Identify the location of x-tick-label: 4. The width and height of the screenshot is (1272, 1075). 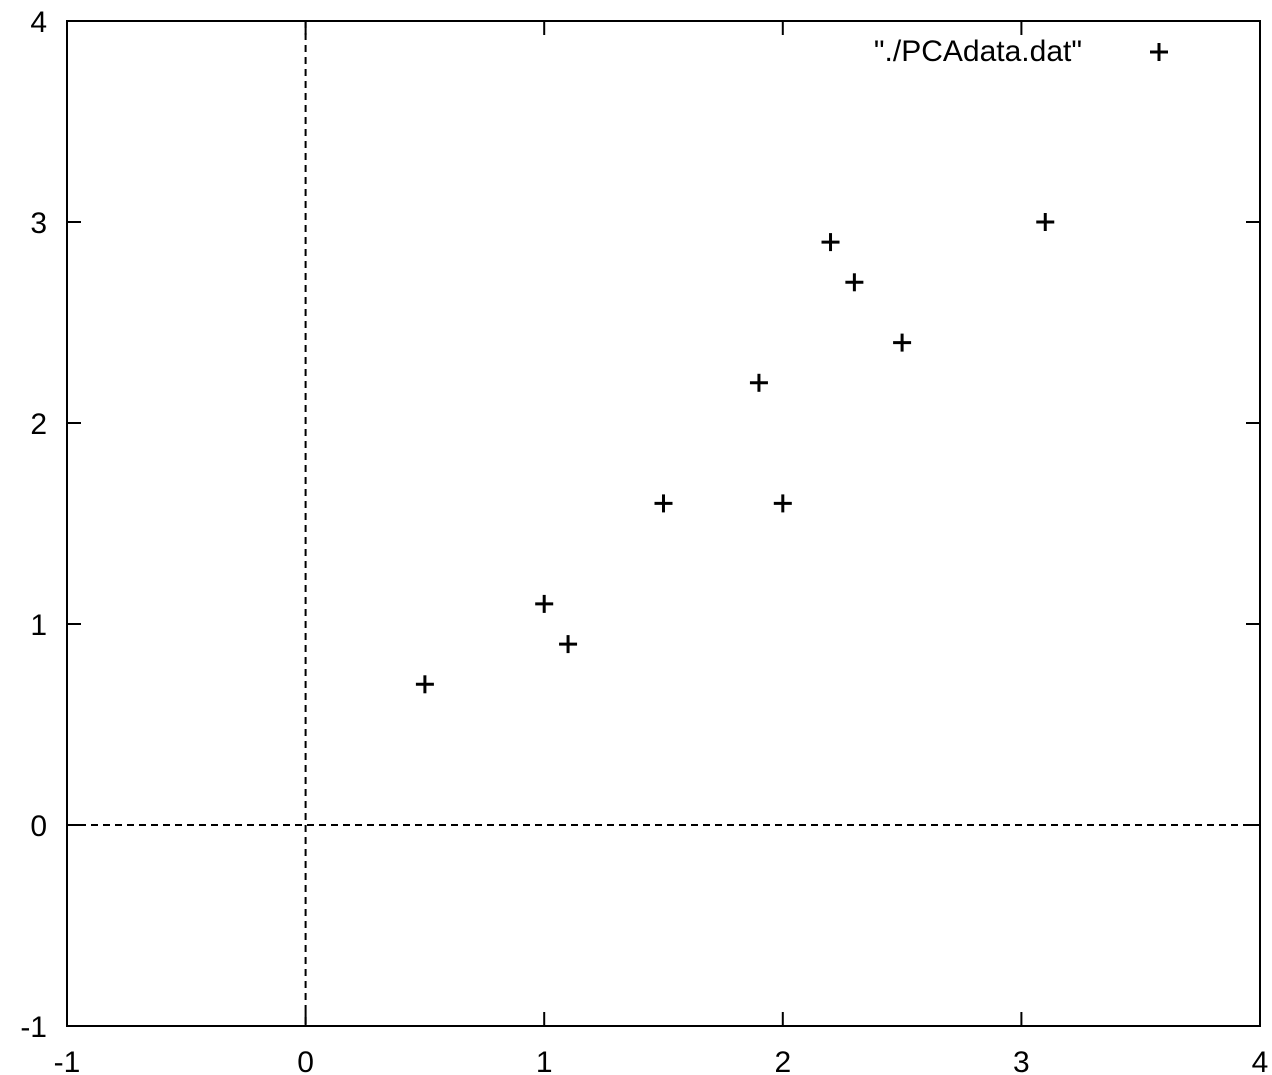
(1260, 1060).